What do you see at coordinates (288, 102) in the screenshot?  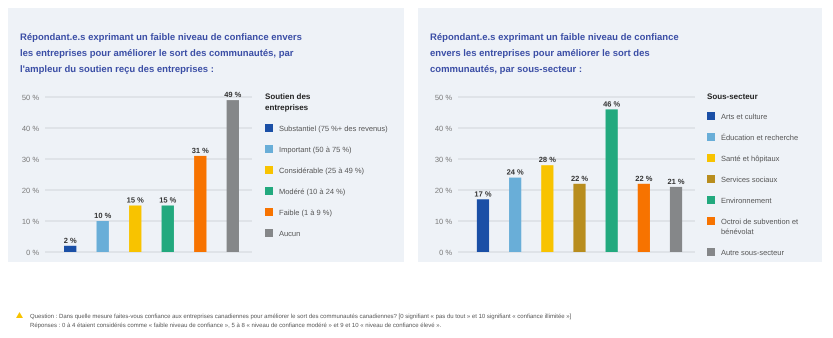 I see `legend-title: Soutien des entreprises` at bounding box center [288, 102].